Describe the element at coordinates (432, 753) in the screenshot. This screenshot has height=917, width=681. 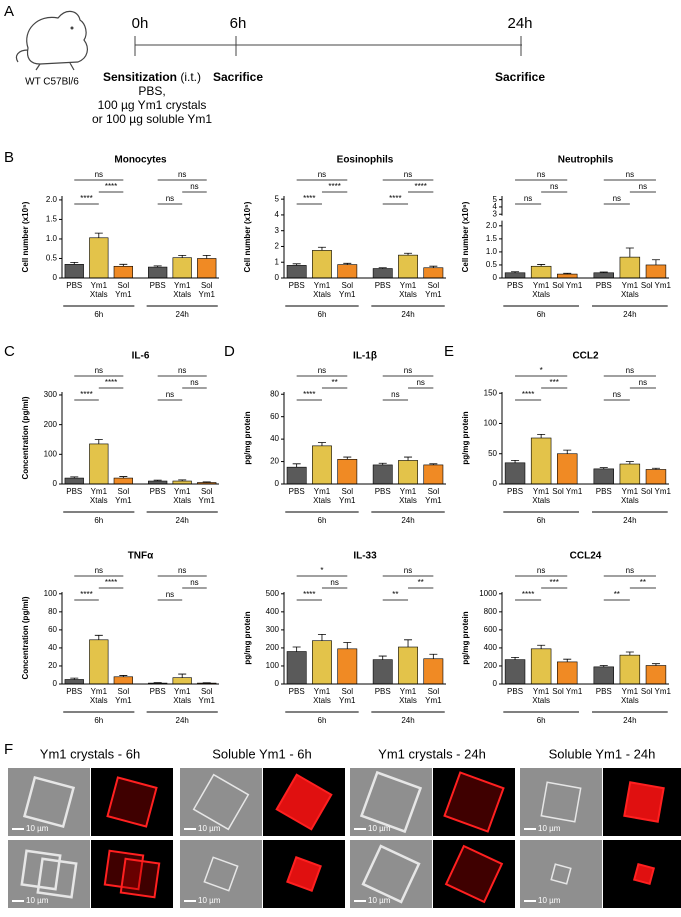
I see `image-title: Ym1 crystals - 24h` at that location.